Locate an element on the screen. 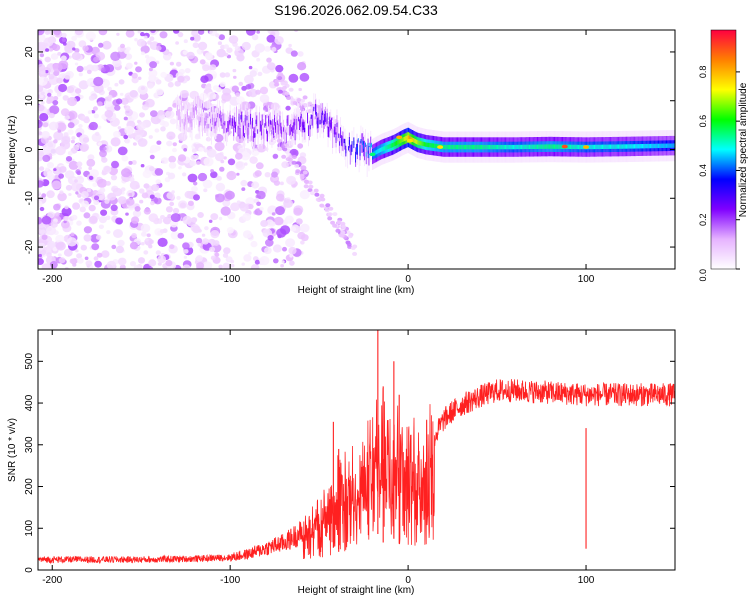 Image resolution: width=750 pixels, height=600 pixels. x-tick-label: -200 is located at coordinates (52, 580).